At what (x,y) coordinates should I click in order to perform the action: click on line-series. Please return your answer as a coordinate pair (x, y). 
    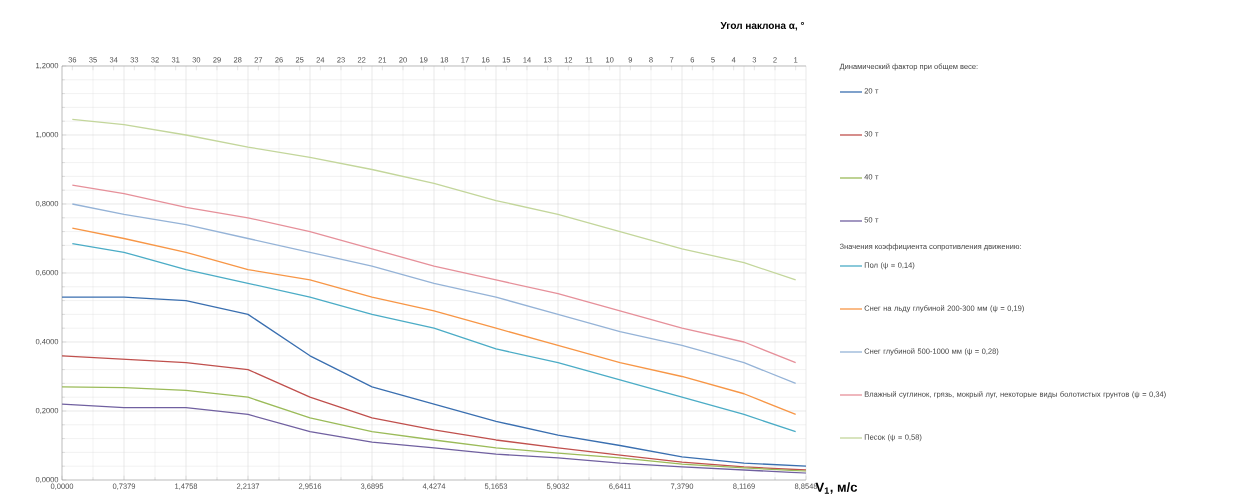
    Looking at the image, I should click on (434, 429).